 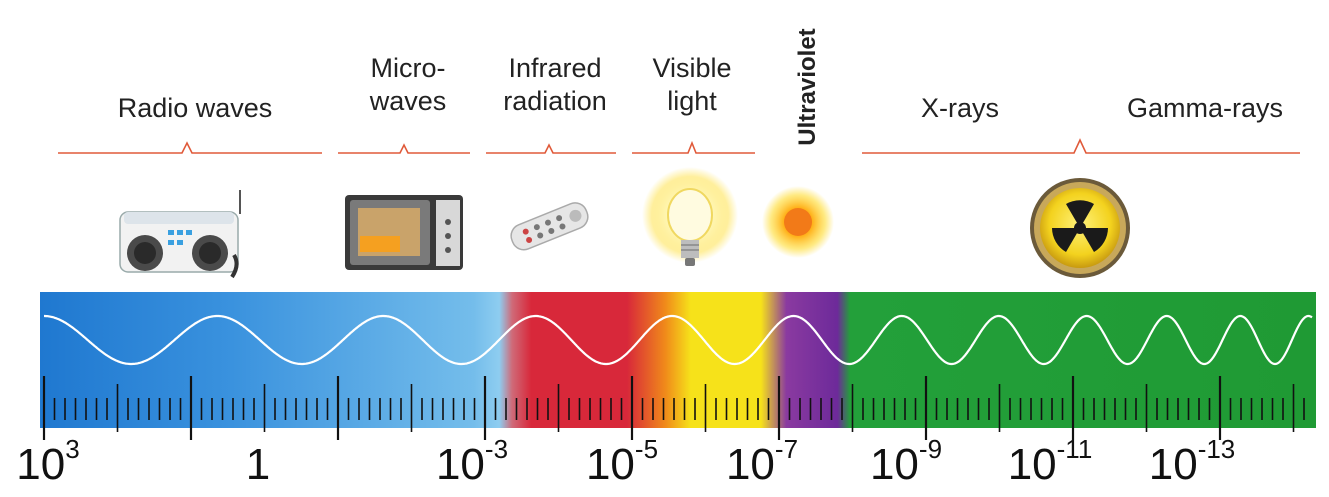 I want to click on bracket-visible, so click(x=693, y=147).